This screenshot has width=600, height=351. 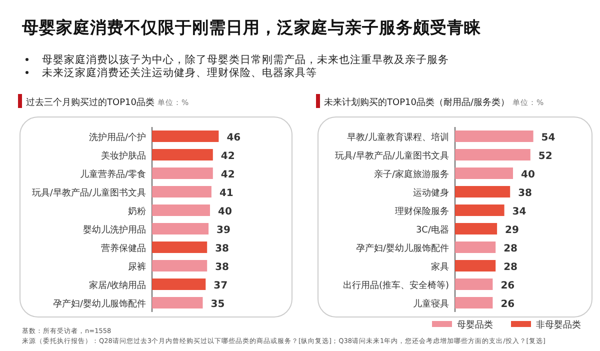 What do you see at coordinates (226, 193) in the screenshot?
I see `data-label: 41` at bounding box center [226, 193].